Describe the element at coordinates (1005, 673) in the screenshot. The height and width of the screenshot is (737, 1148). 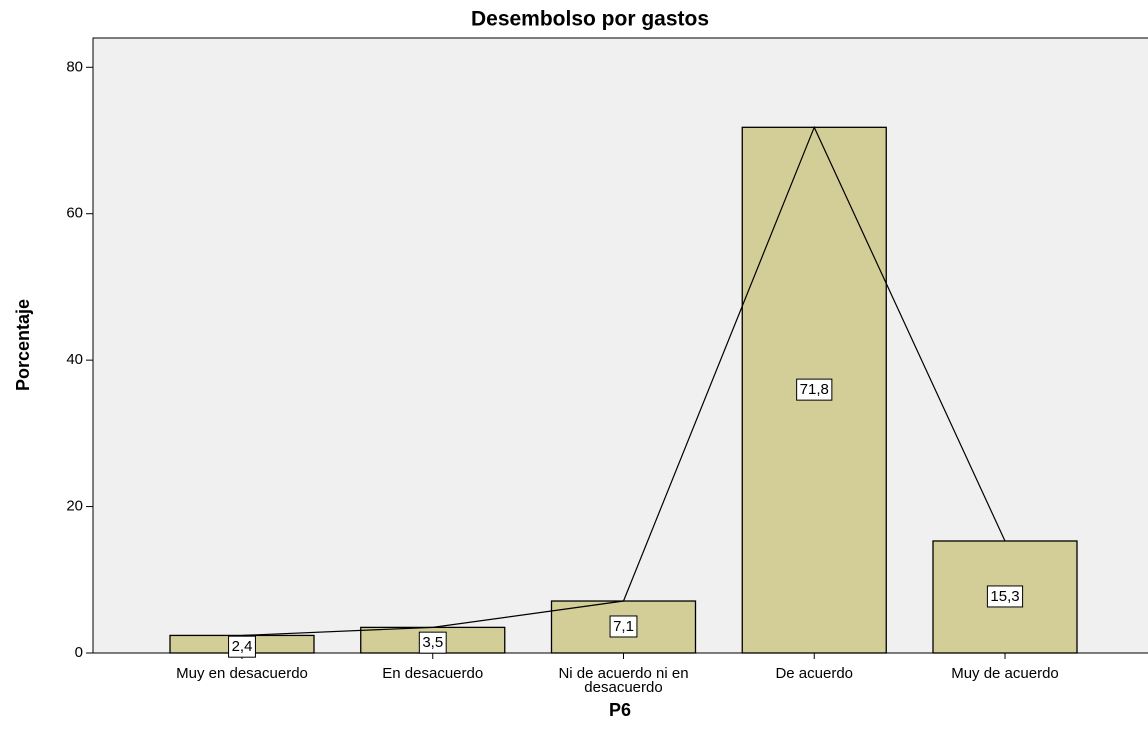
I see `x-tick-label: Muy de acuerdo` at that location.